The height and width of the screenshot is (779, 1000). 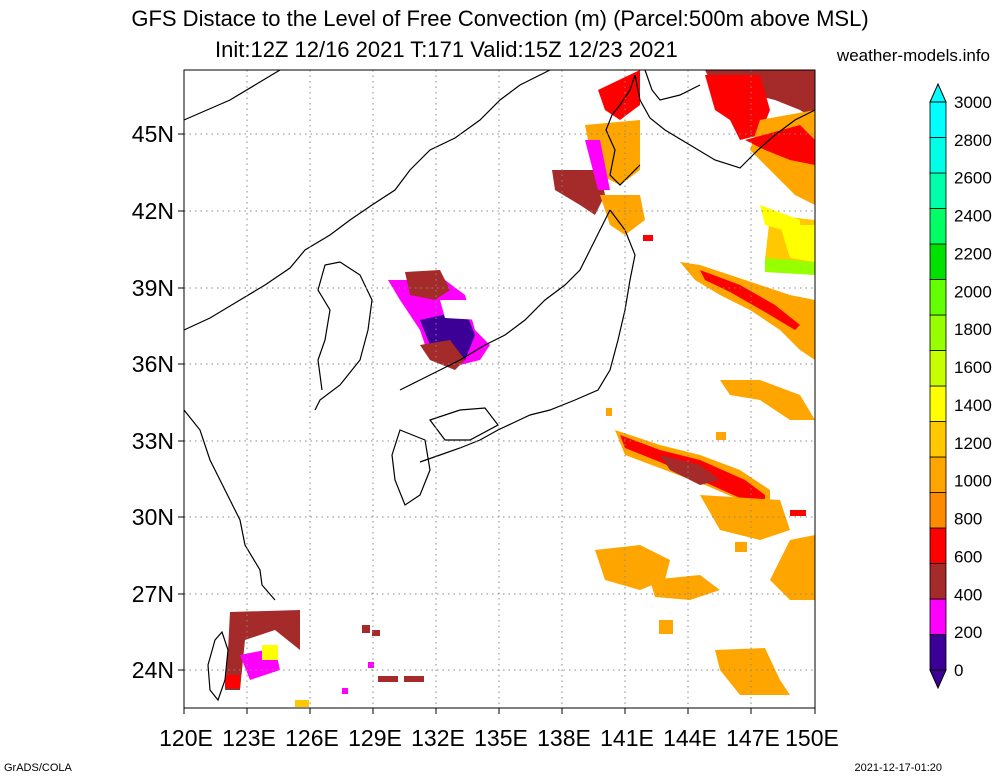 I want to click on lon-label: 123E, so click(x=249, y=738).